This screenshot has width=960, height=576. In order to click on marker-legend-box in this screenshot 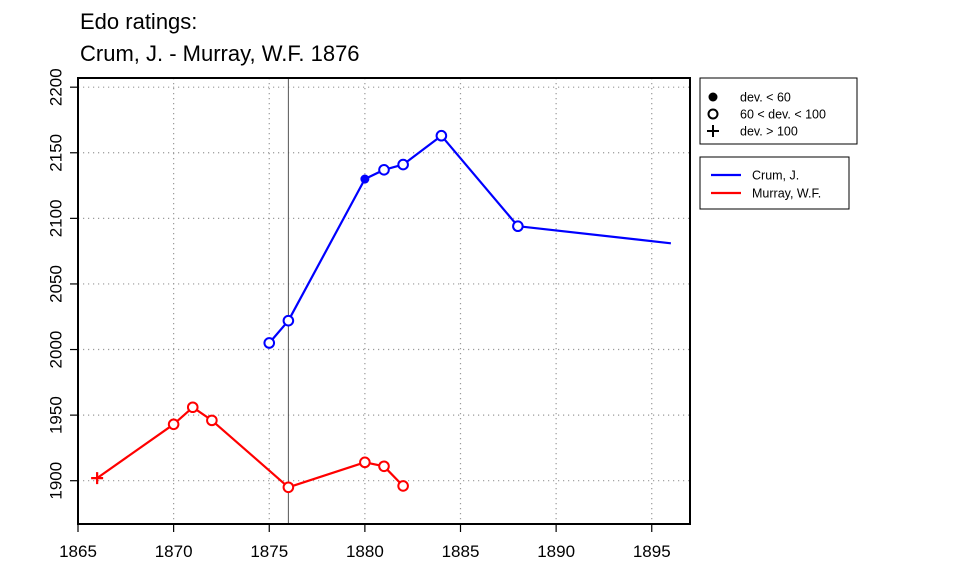, I will do `click(778, 111)`.